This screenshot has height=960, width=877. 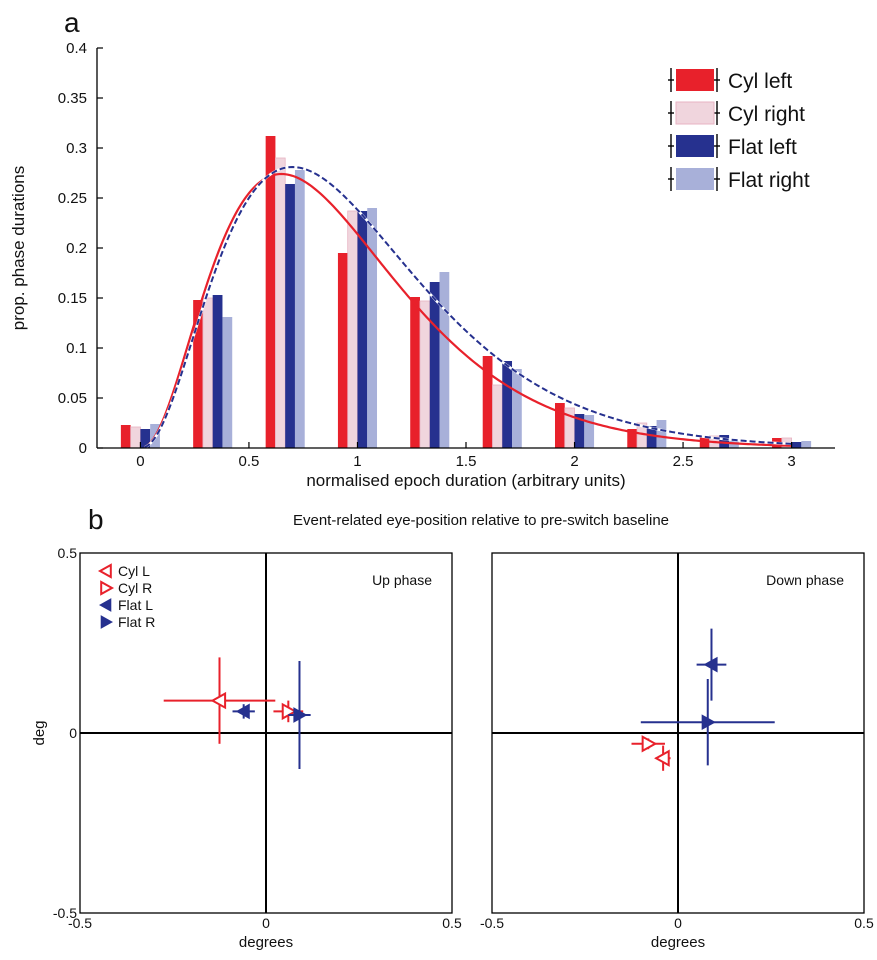 I want to click on y-tick-label: 0.4, so click(x=76, y=48).